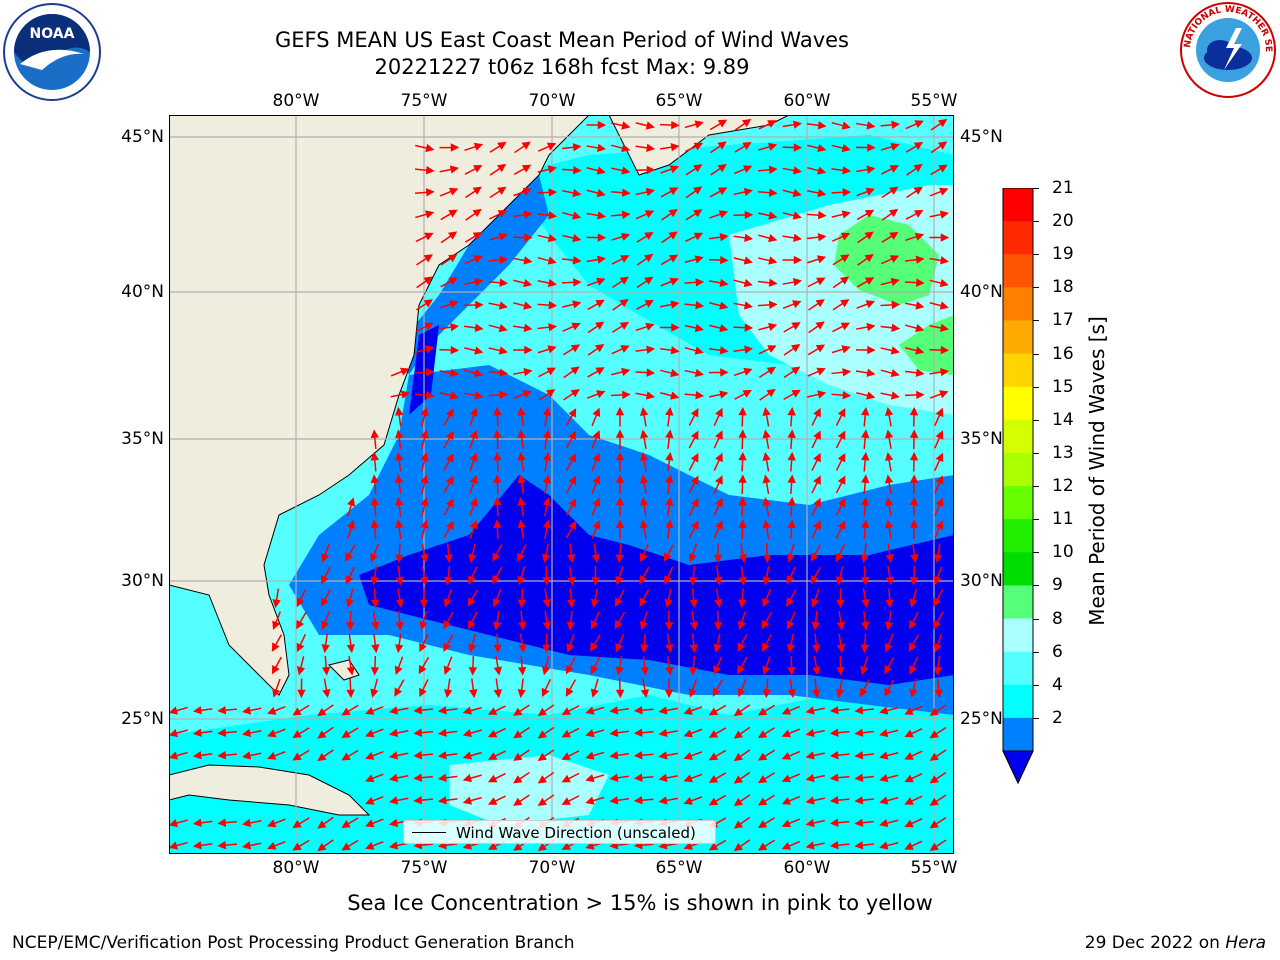 This screenshot has height=960, width=1280. What do you see at coordinates (1063, 221) in the screenshot?
I see `colorbar-tick-label: 20` at bounding box center [1063, 221].